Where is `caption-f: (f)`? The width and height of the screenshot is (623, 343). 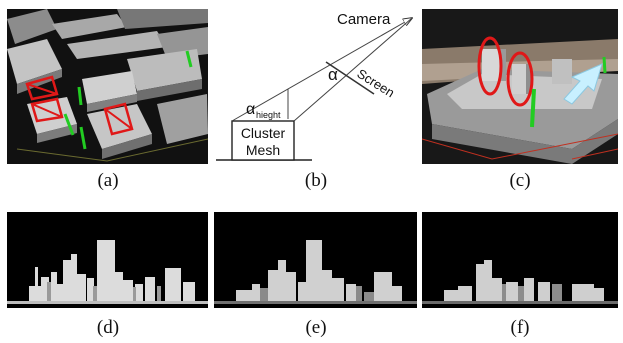
caption-f: (f) is located at coordinates (520, 327).